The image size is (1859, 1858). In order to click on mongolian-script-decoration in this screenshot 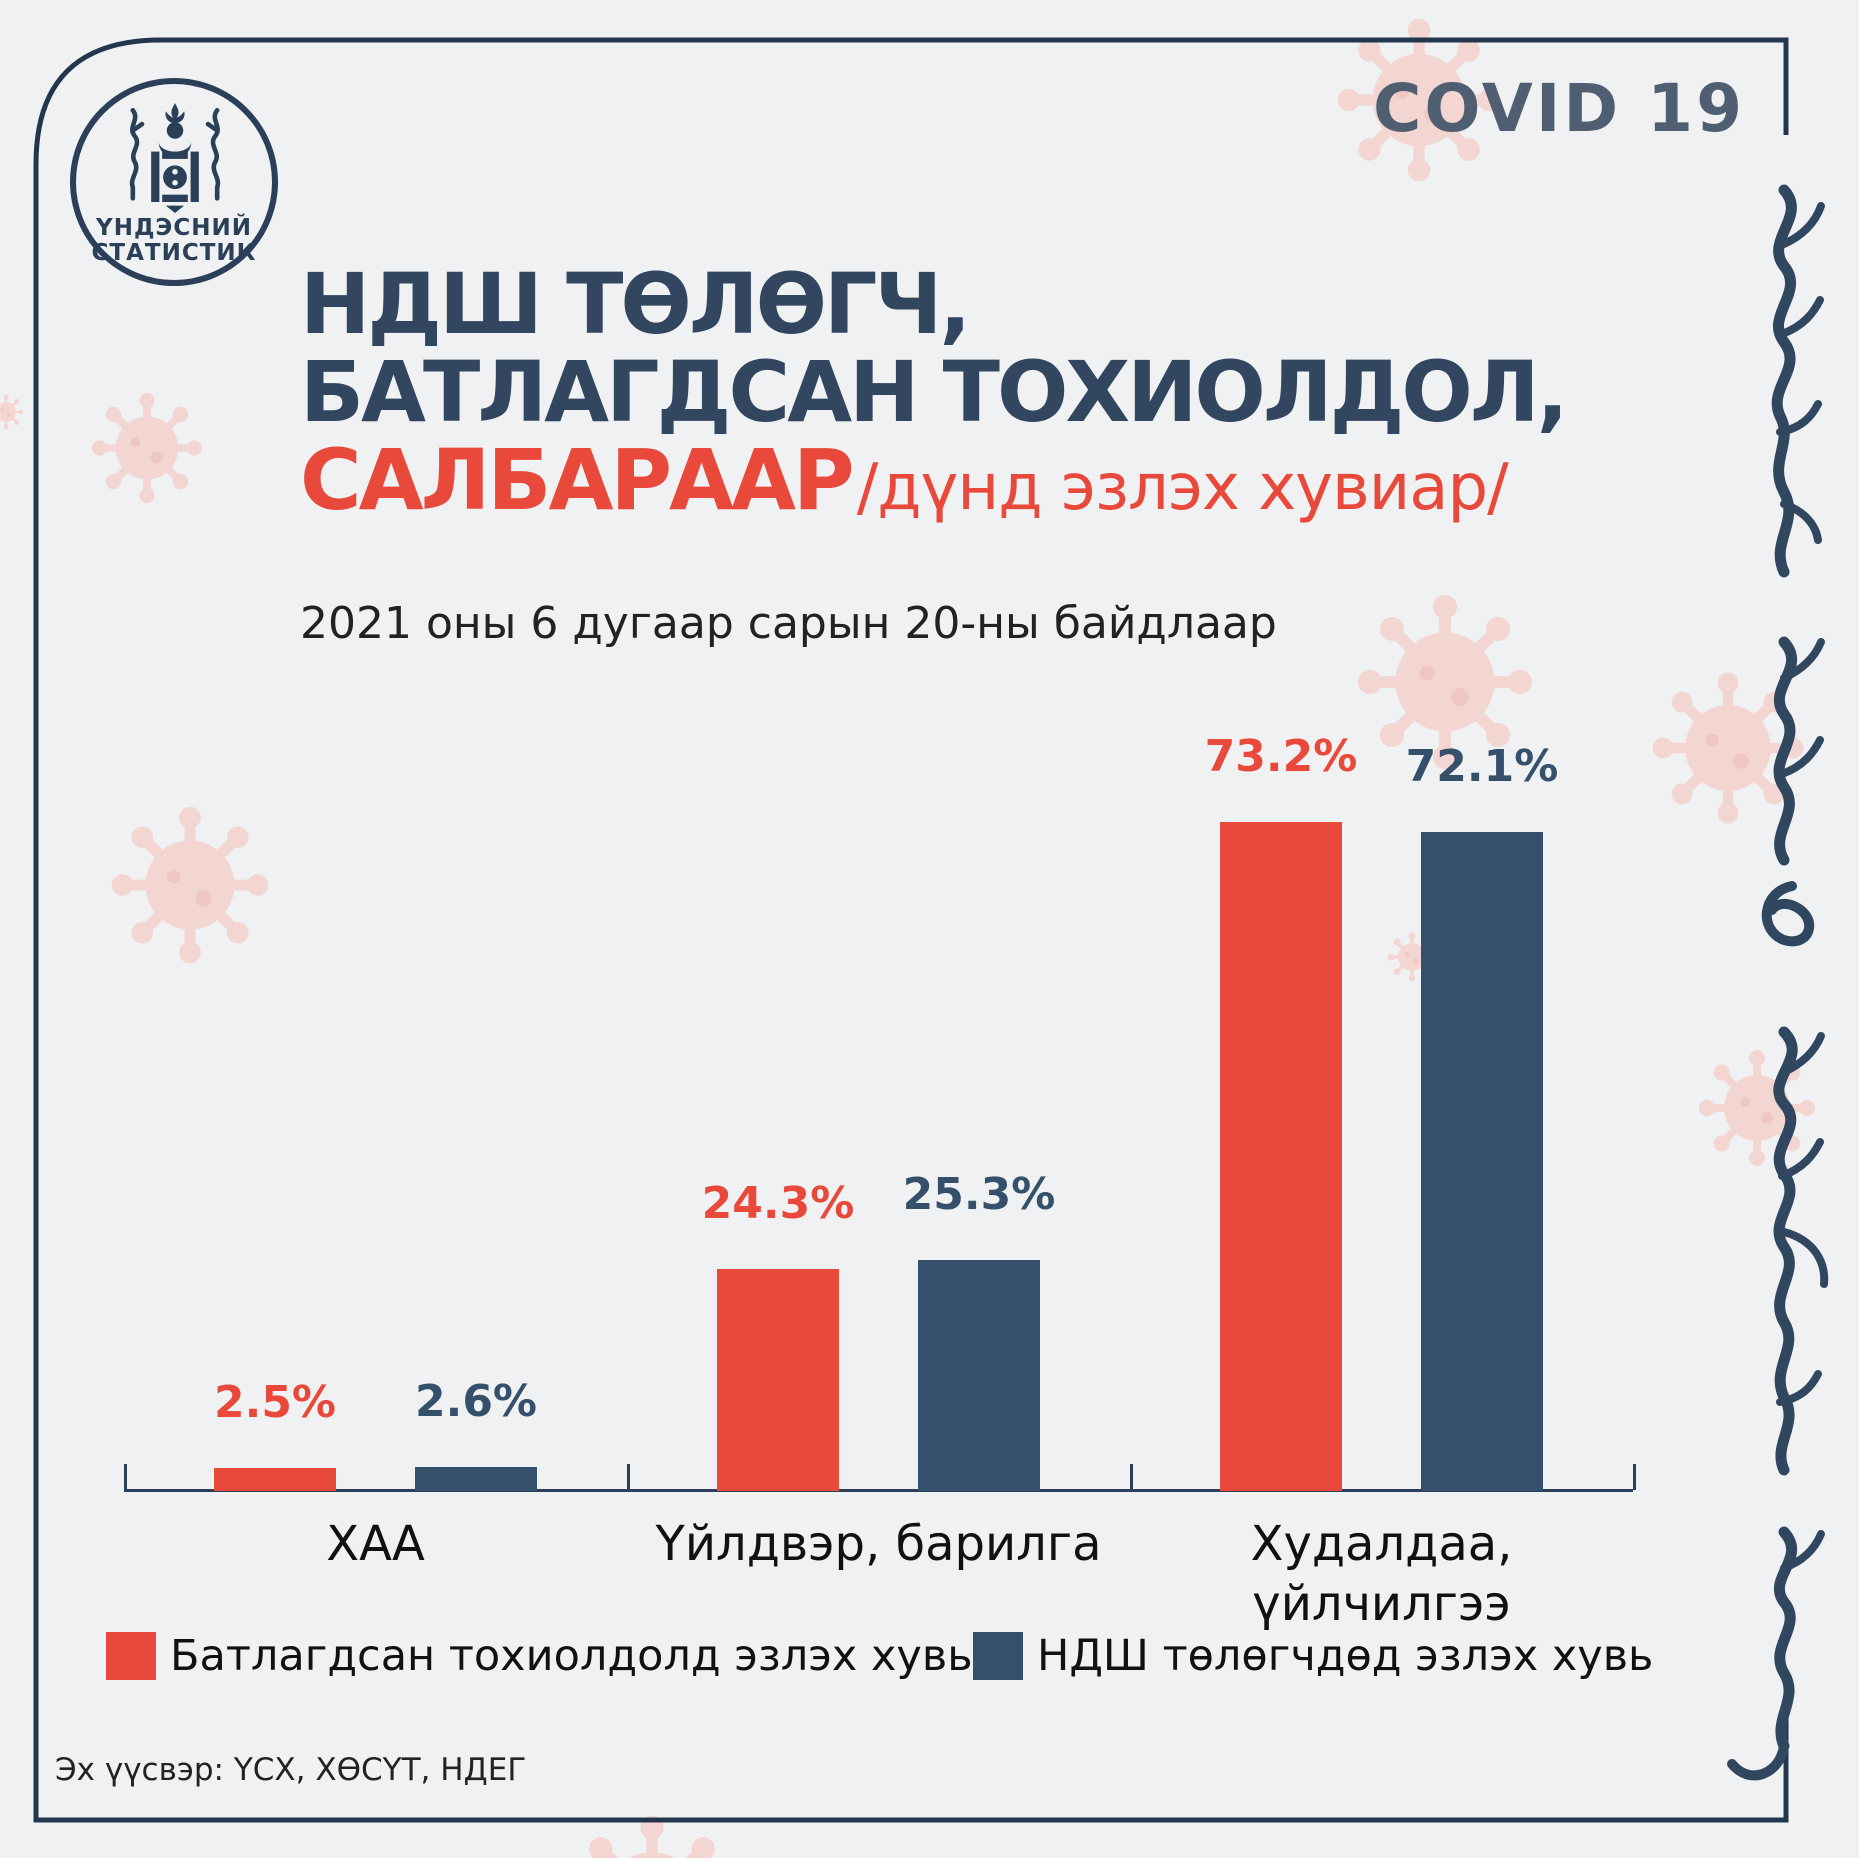, I will do `click(1778, 982)`.